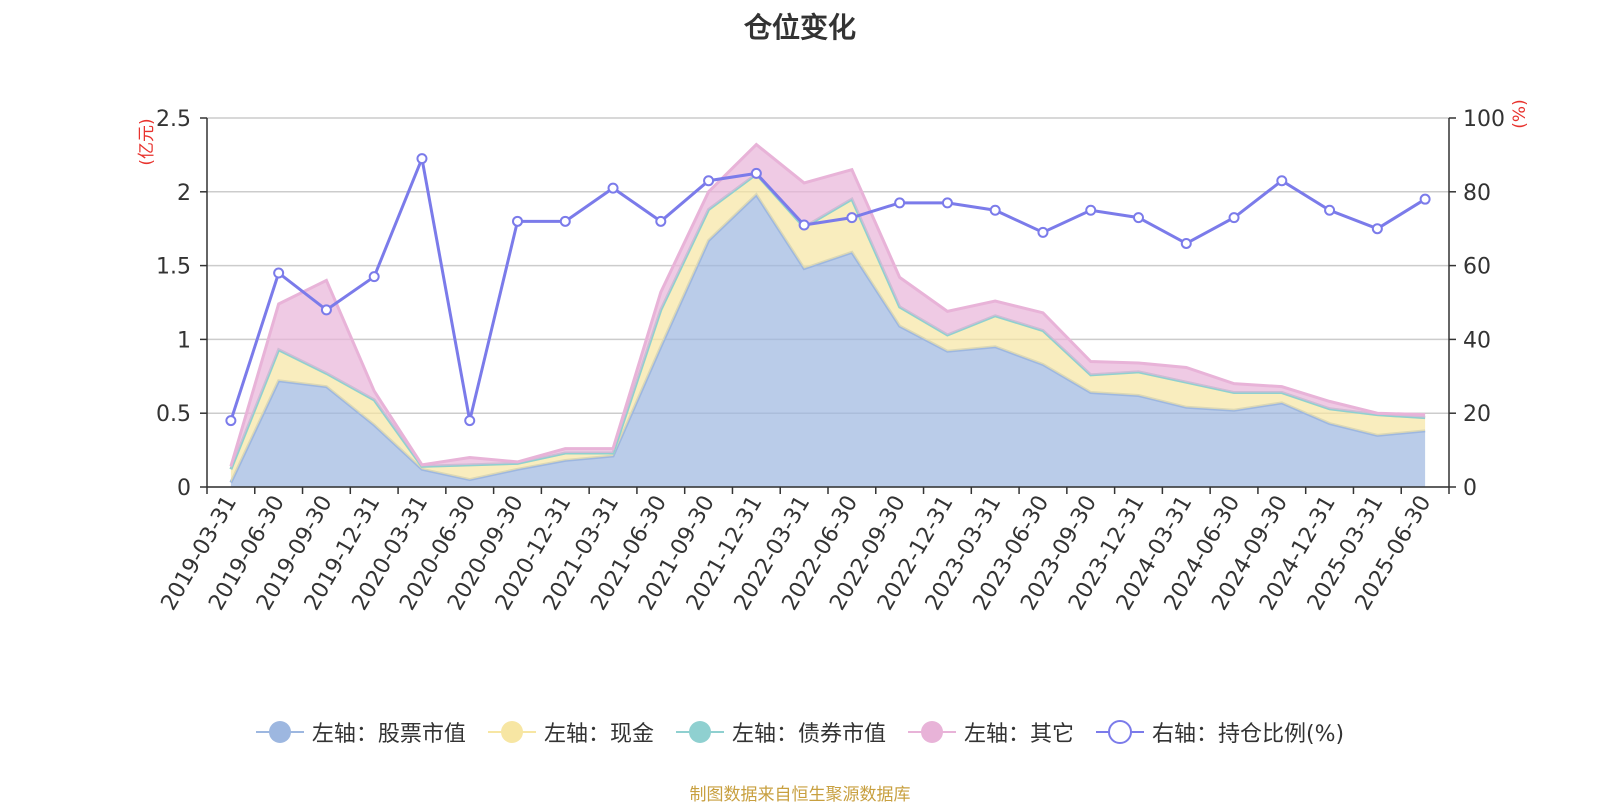  I want to click on y-right-tick-label: 0, so click(1470, 488).